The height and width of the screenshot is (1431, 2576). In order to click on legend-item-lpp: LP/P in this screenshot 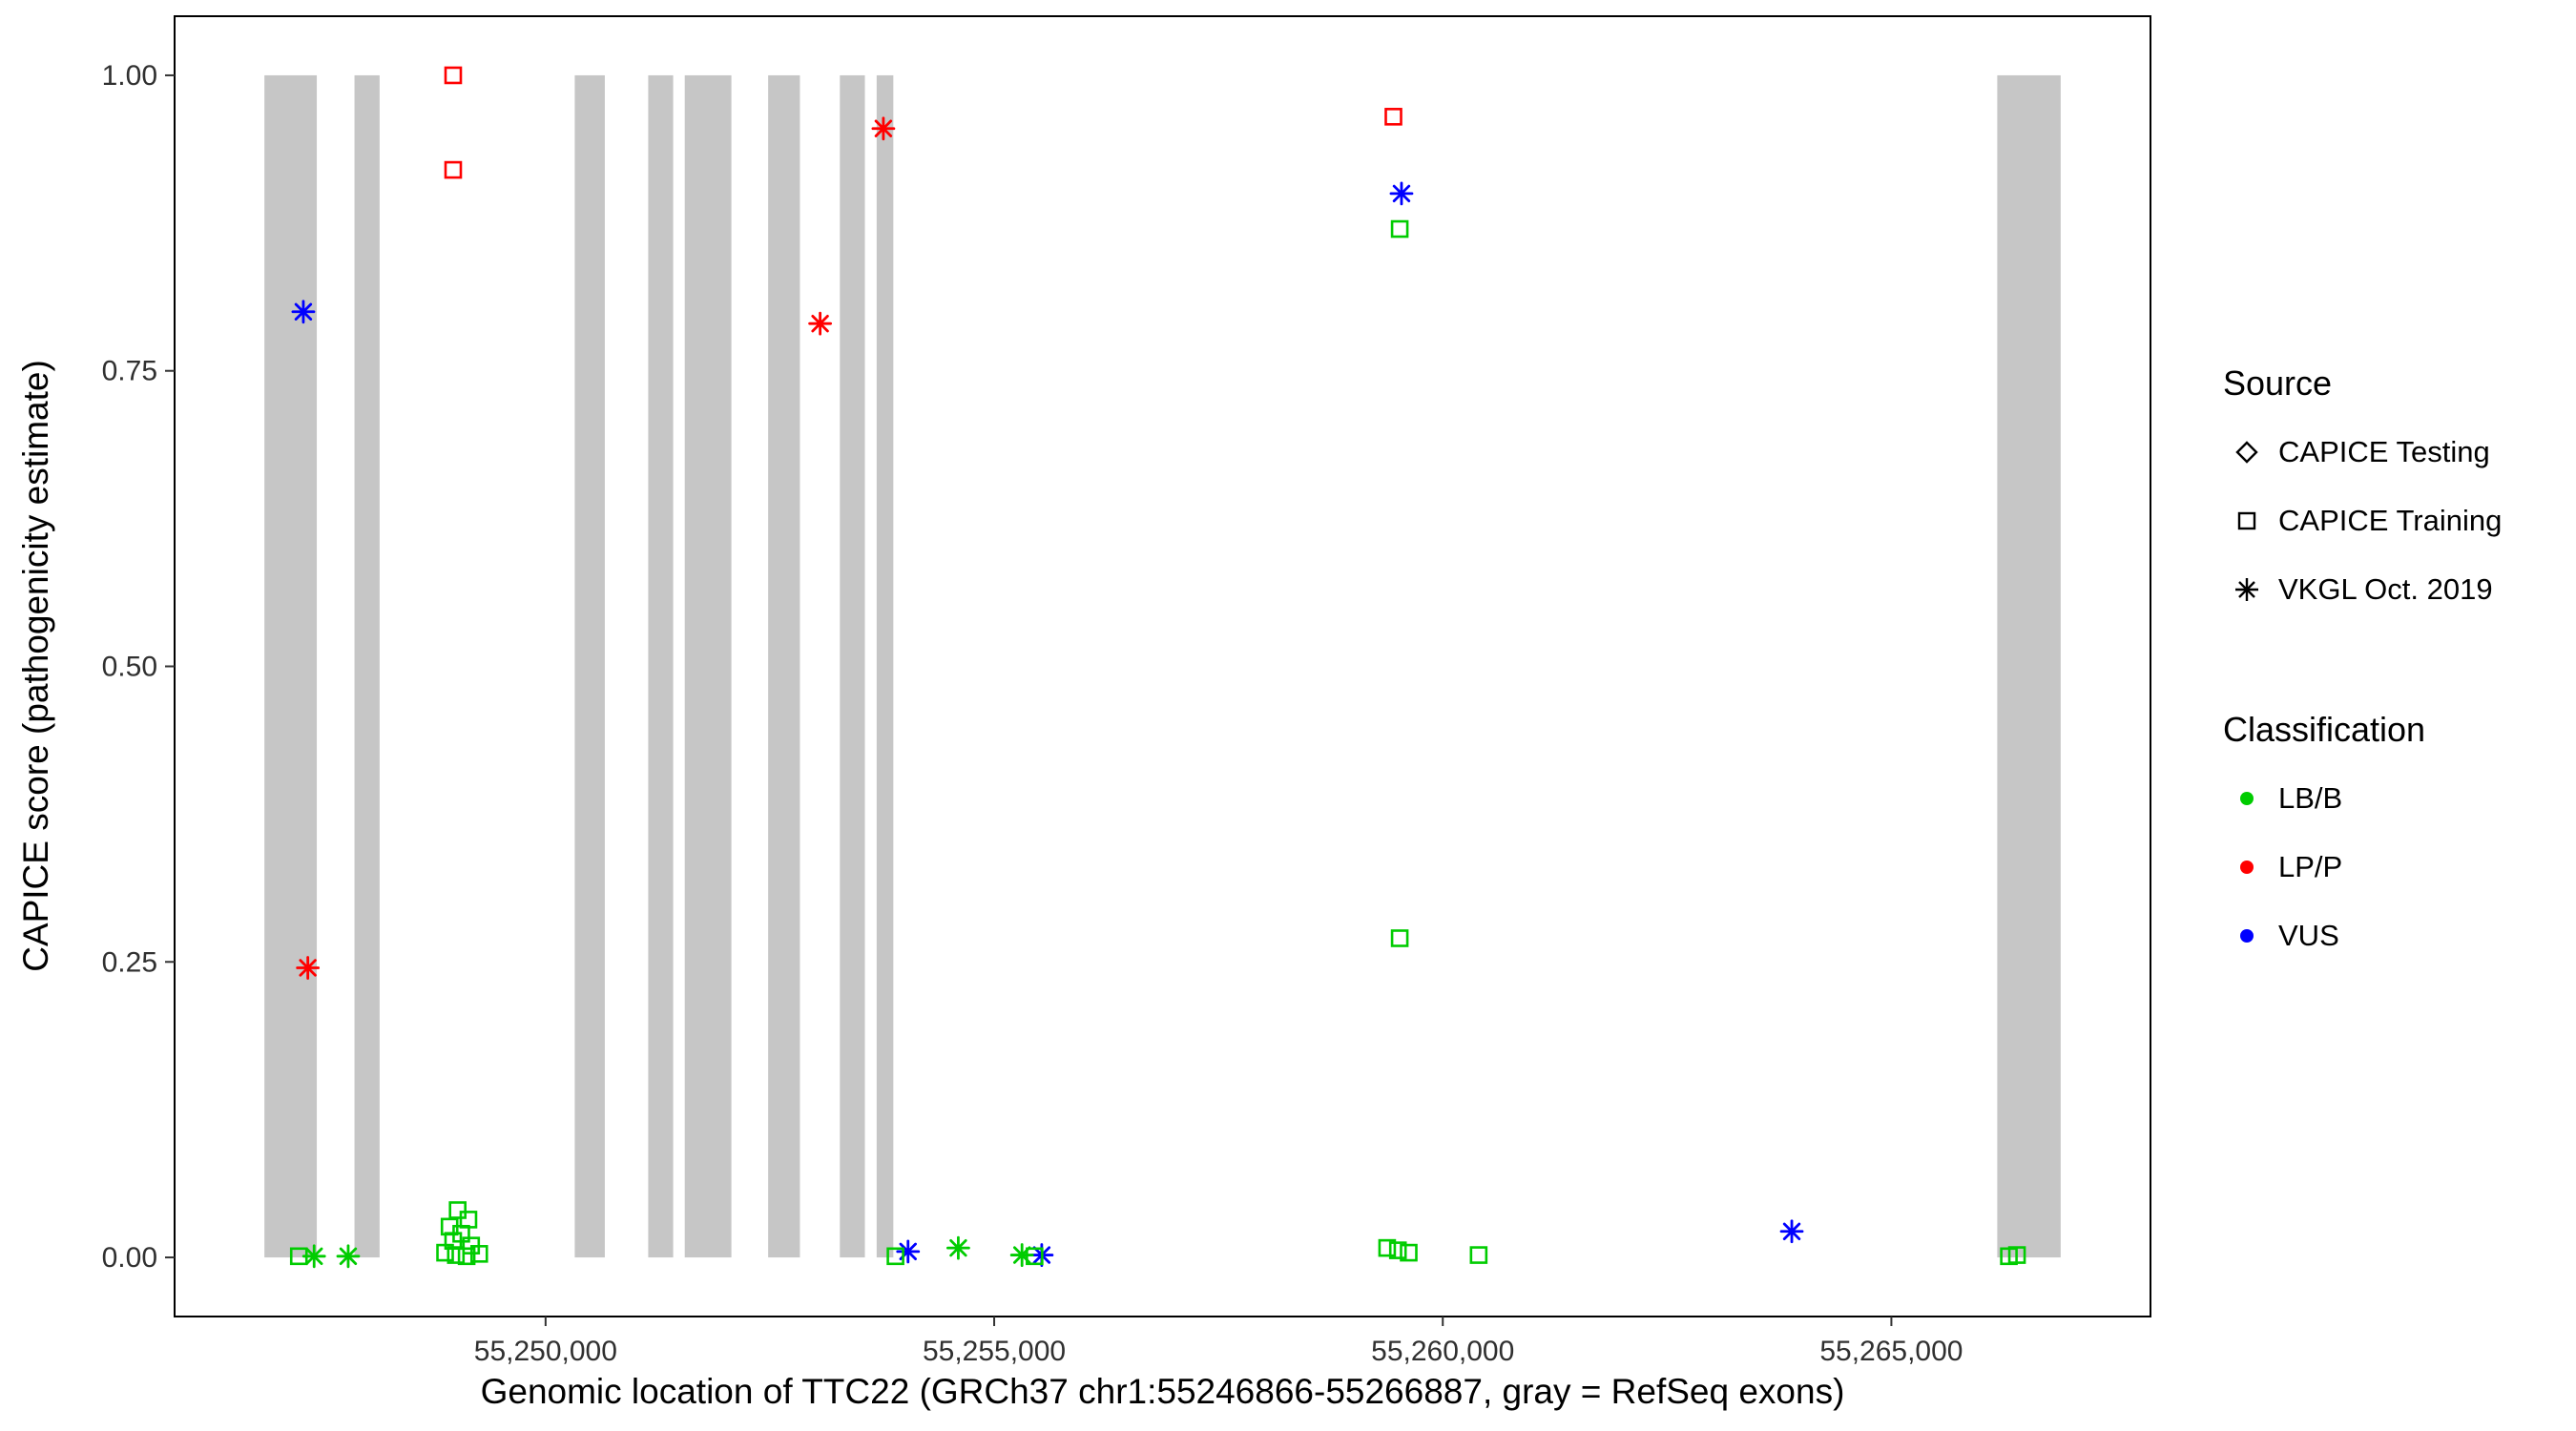, I will do `click(2362, 867)`.